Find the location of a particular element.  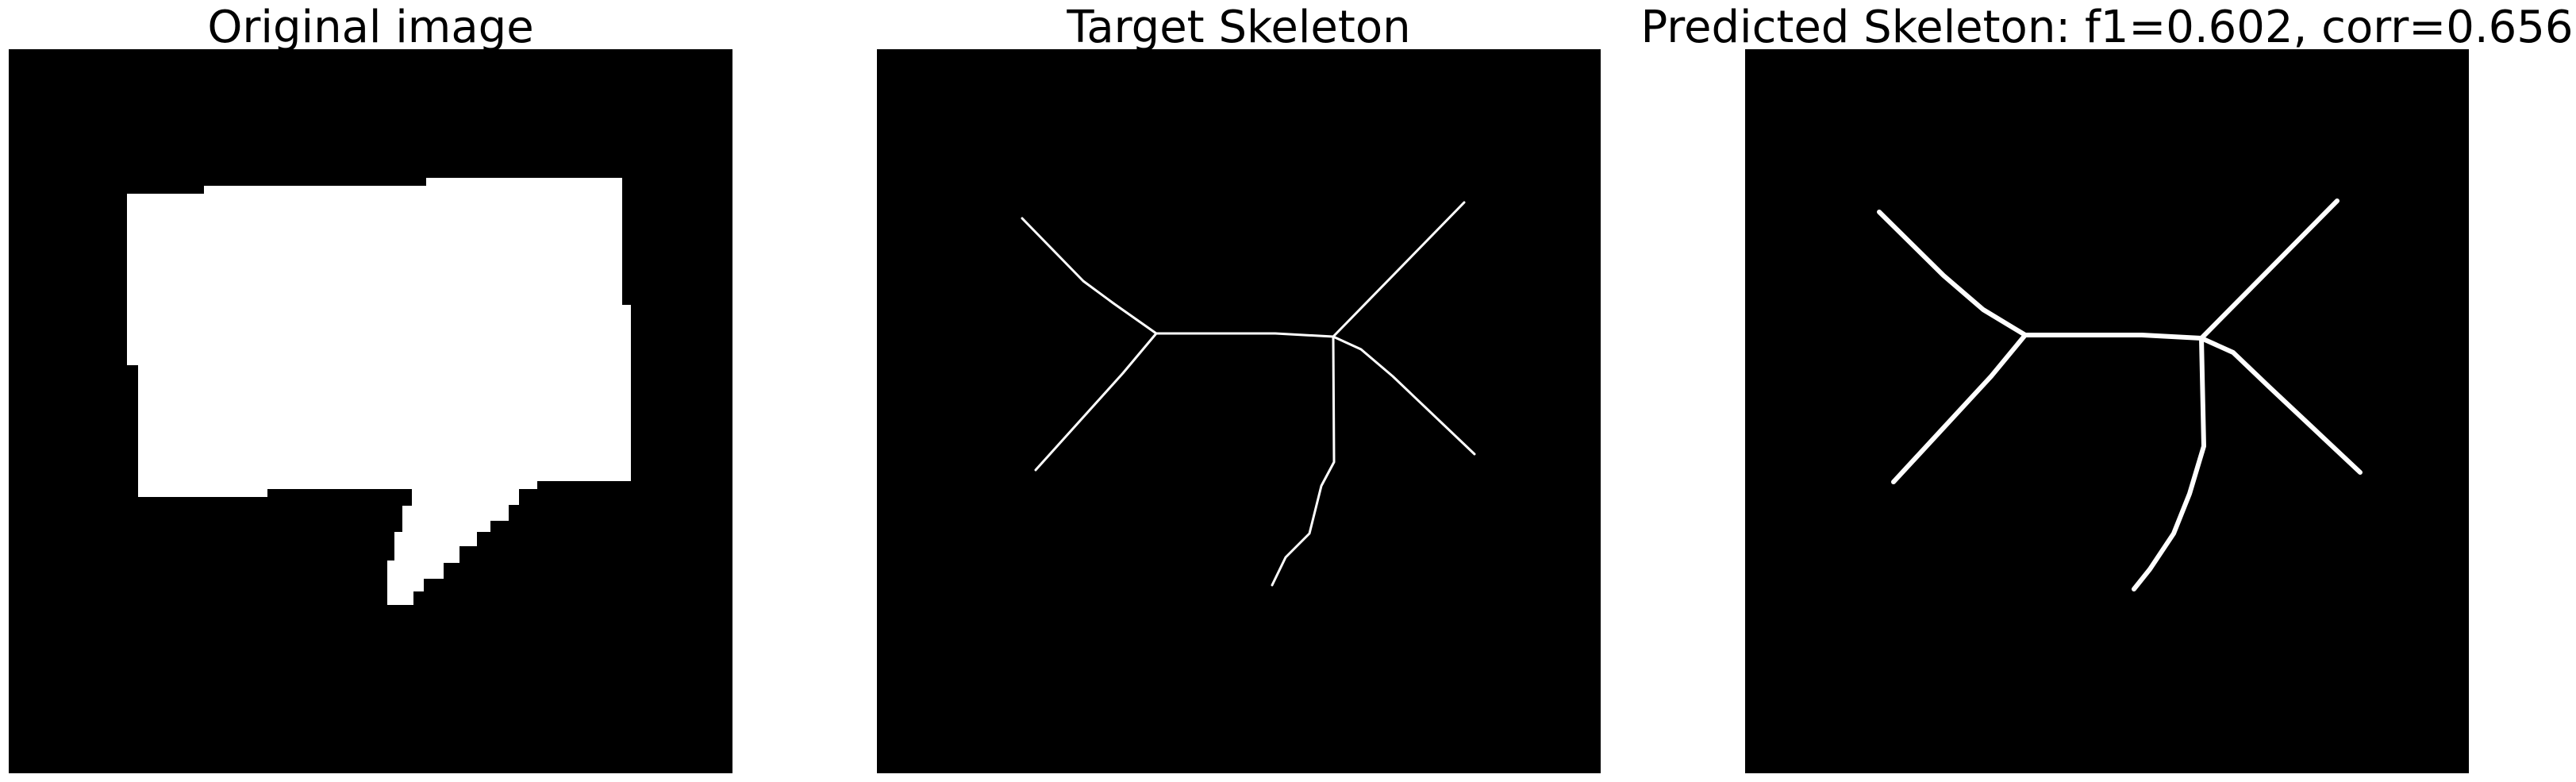

panel-title: Original image is located at coordinates (370, 27).